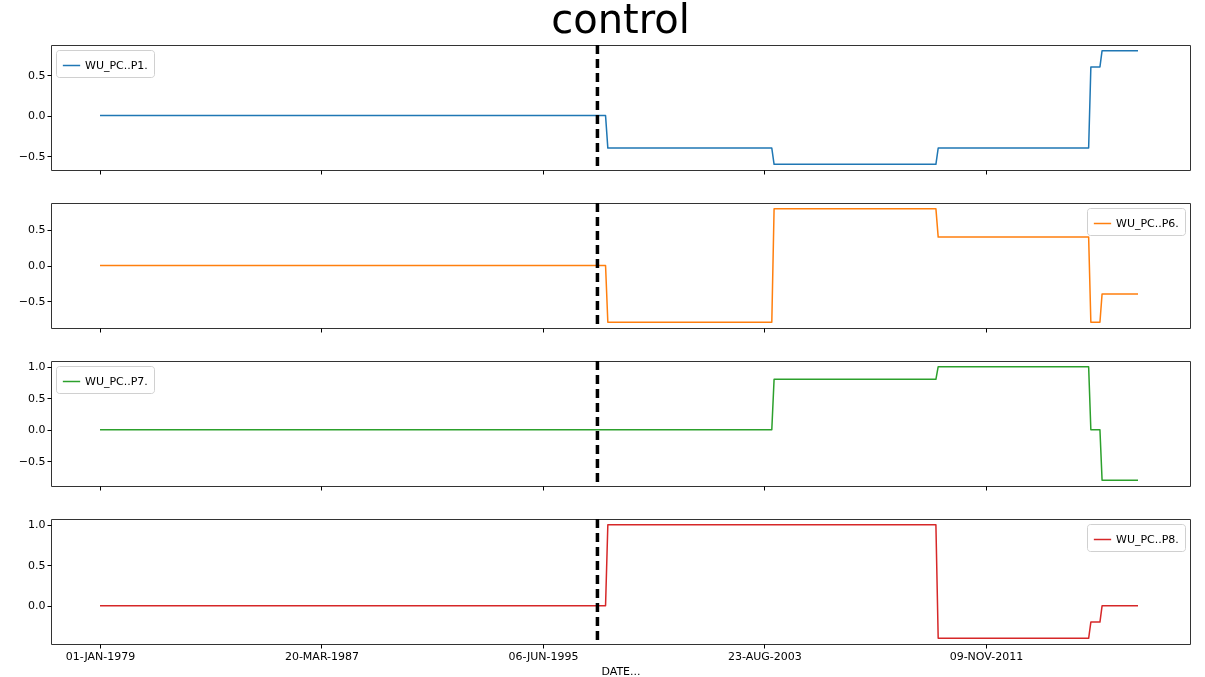  Describe the element at coordinates (765, 656) in the screenshot. I see `x-tick-label: 23-AUG-2003` at that location.